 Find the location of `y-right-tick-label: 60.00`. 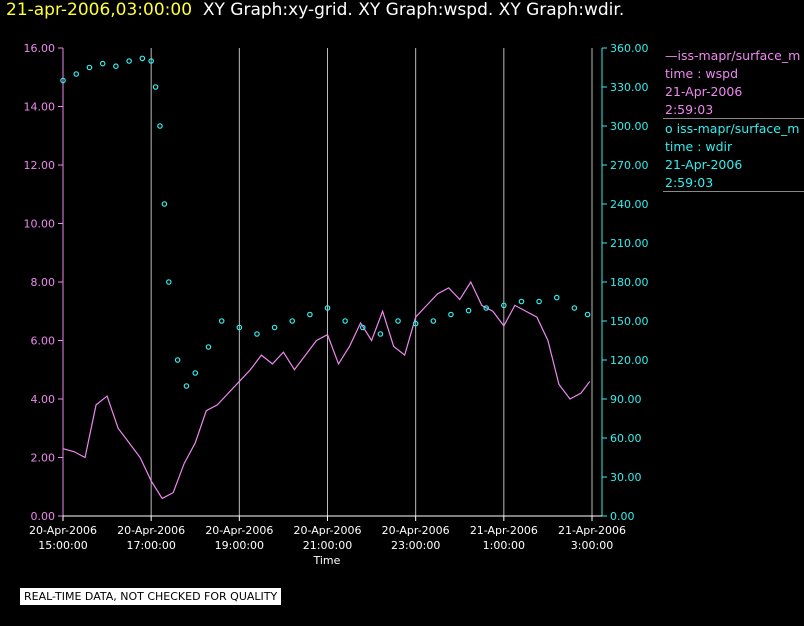

y-right-tick-label: 60.00 is located at coordinates (626, 438).